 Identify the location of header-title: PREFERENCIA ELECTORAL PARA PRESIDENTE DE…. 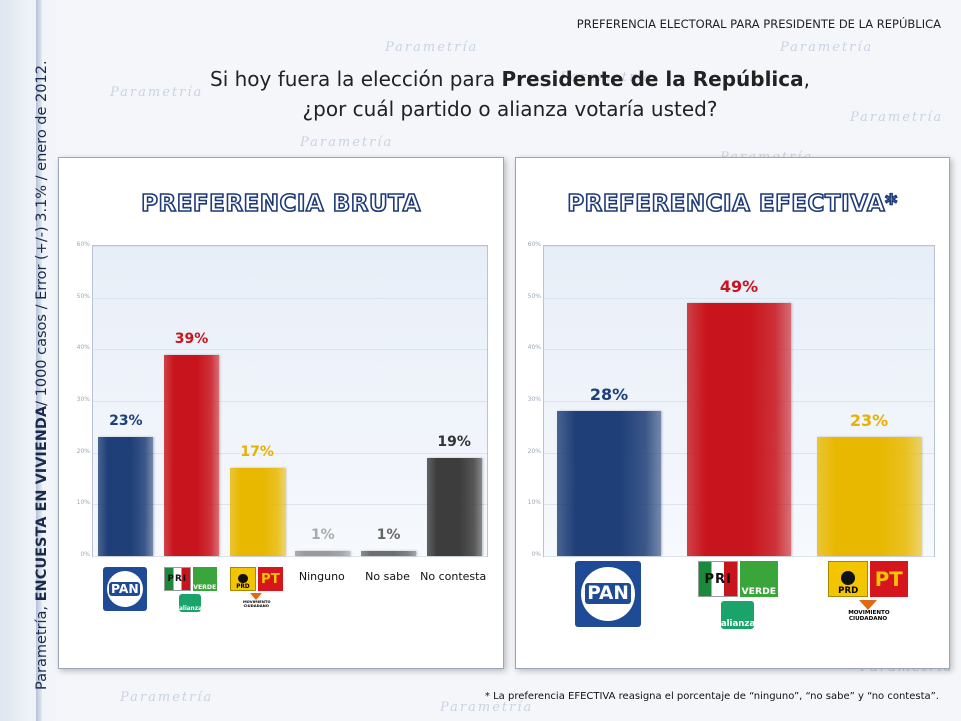
(758, 24).